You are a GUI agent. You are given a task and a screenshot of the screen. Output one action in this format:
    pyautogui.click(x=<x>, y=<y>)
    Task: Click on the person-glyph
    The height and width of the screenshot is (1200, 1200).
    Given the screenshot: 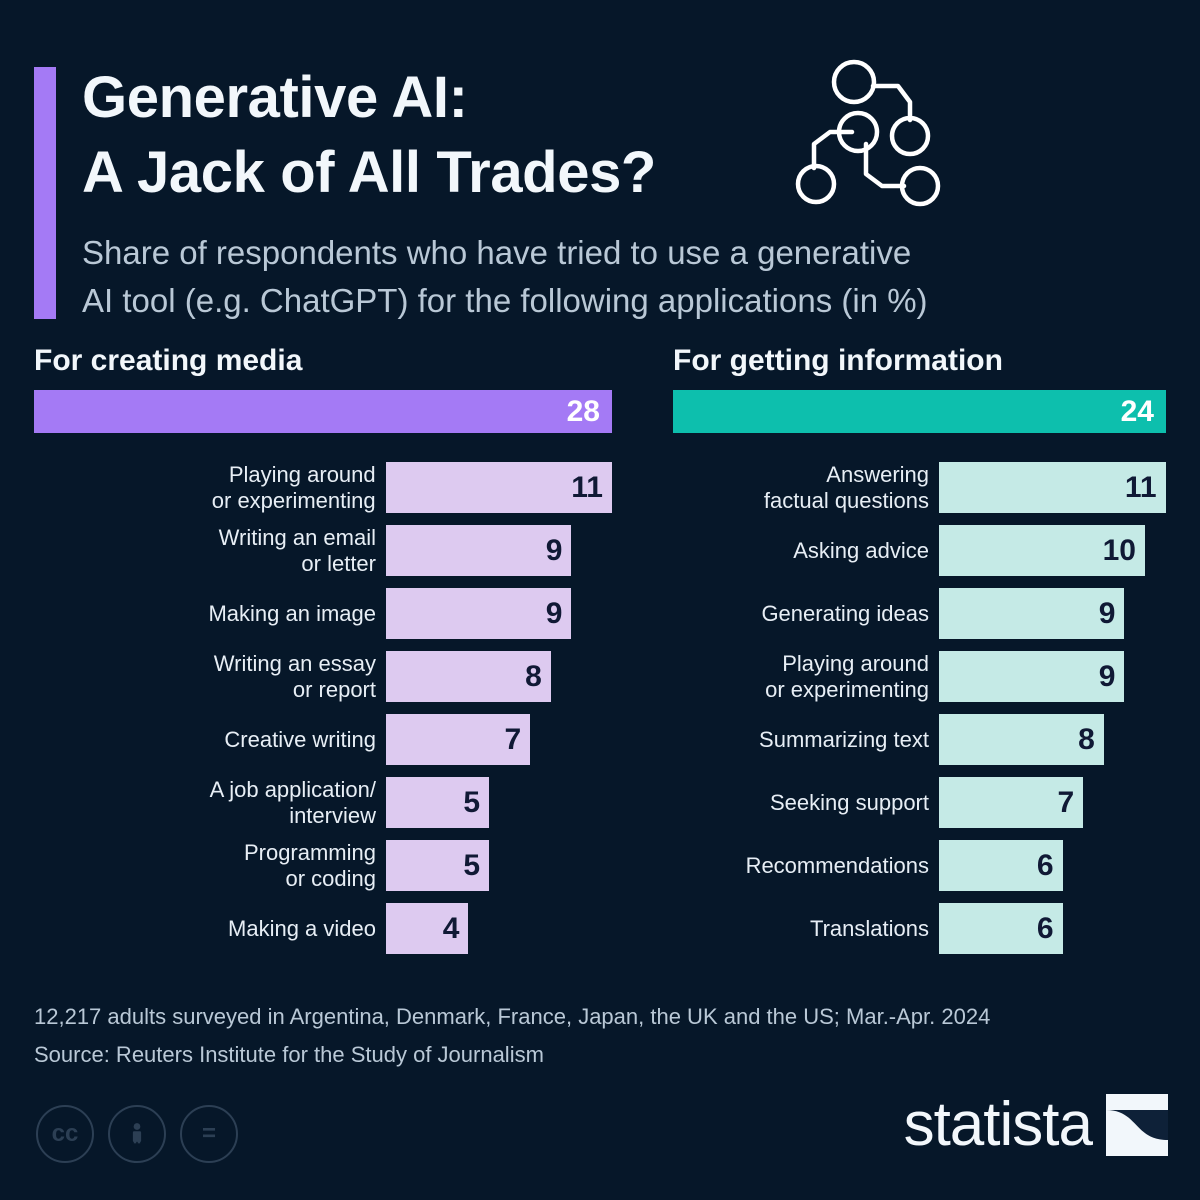 What is the action you would take?
    pyautogui.click(x=137, y=1133)
    